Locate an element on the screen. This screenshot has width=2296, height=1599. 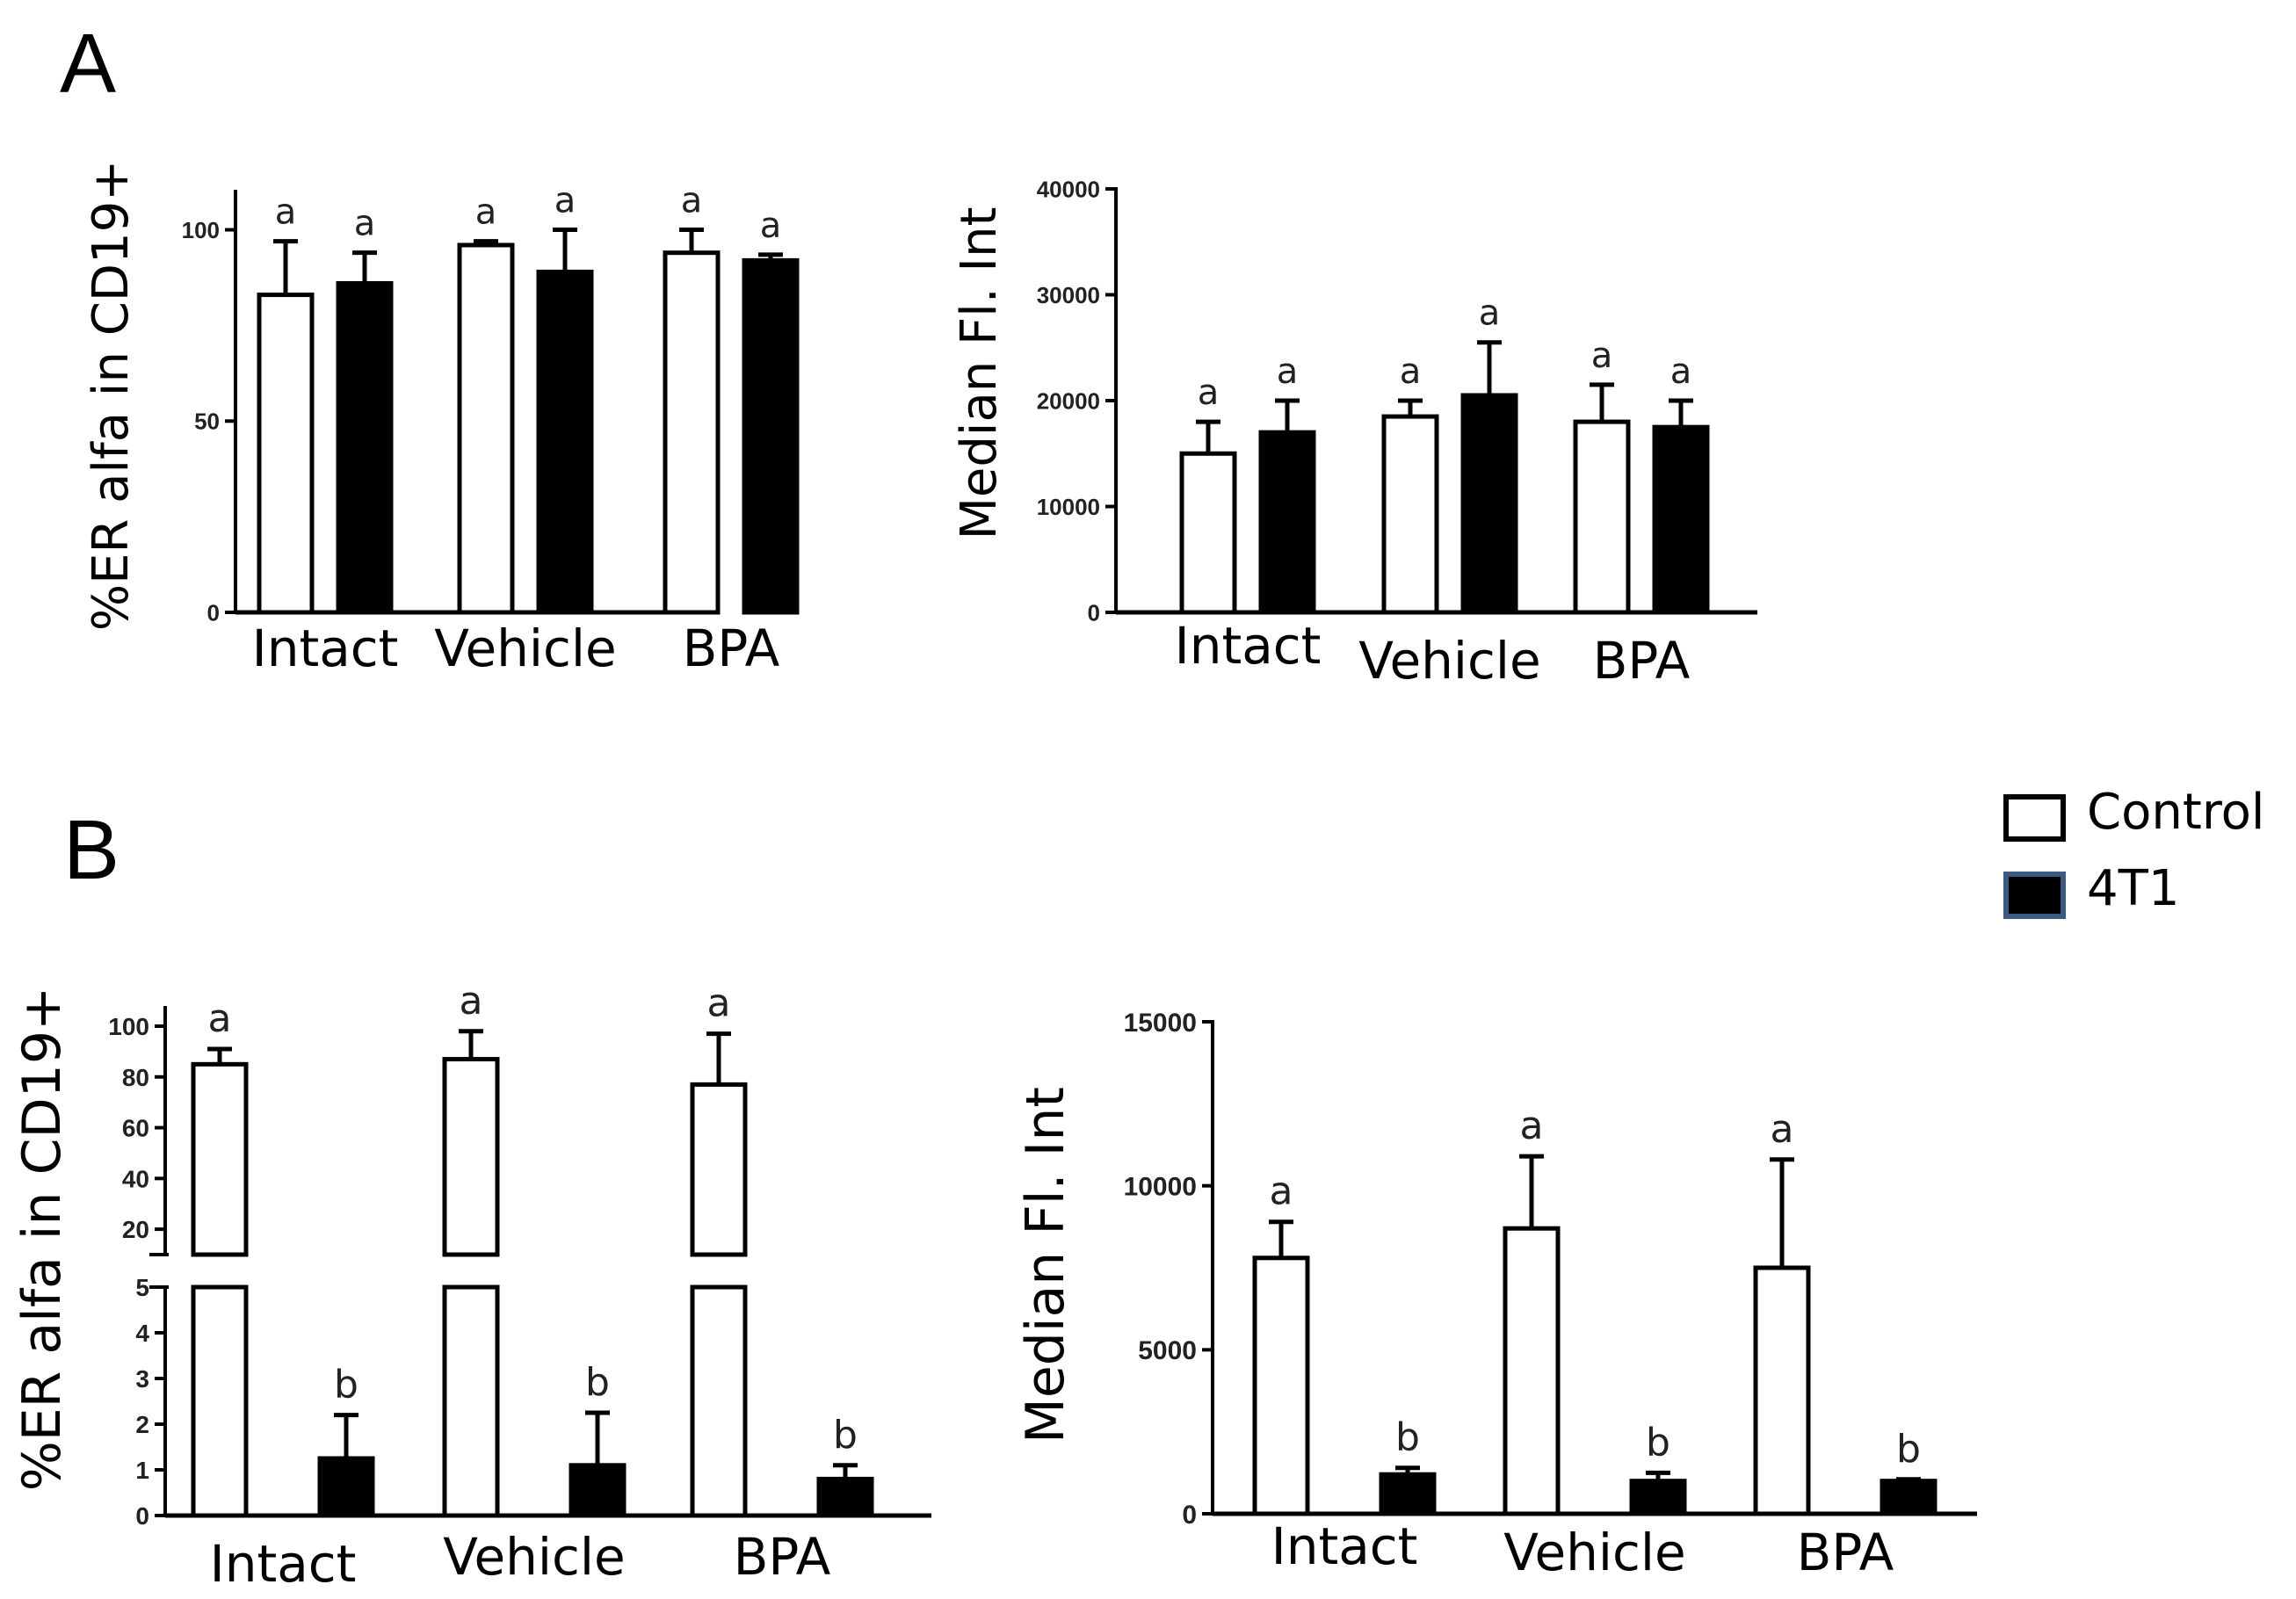
y-tick-label: 5 is located at coordinates (142, 1287).